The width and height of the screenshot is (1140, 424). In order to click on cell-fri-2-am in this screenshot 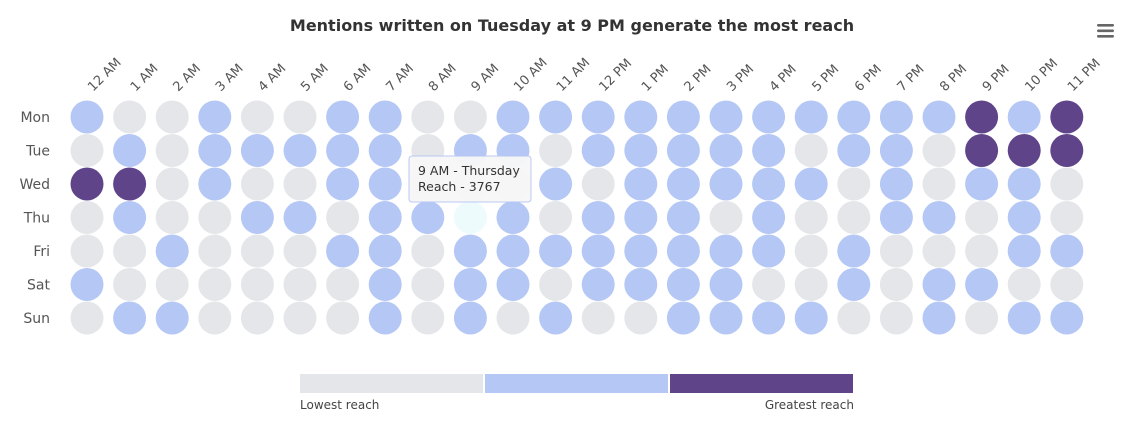, I will do `click(172, 251)`.